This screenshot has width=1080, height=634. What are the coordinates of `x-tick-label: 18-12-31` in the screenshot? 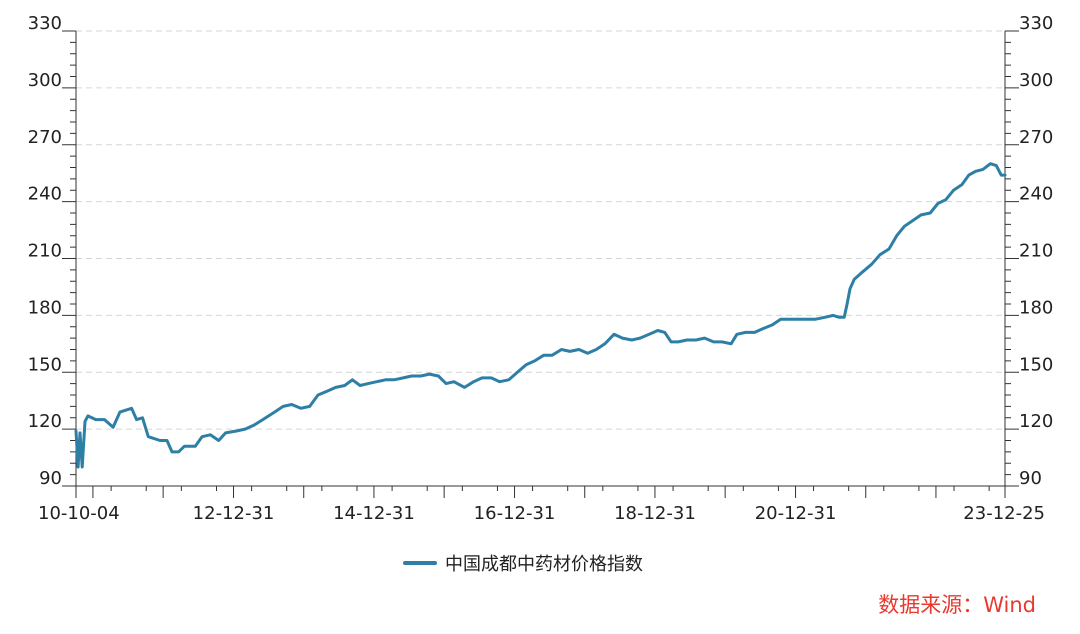 It's located at (655, 513).